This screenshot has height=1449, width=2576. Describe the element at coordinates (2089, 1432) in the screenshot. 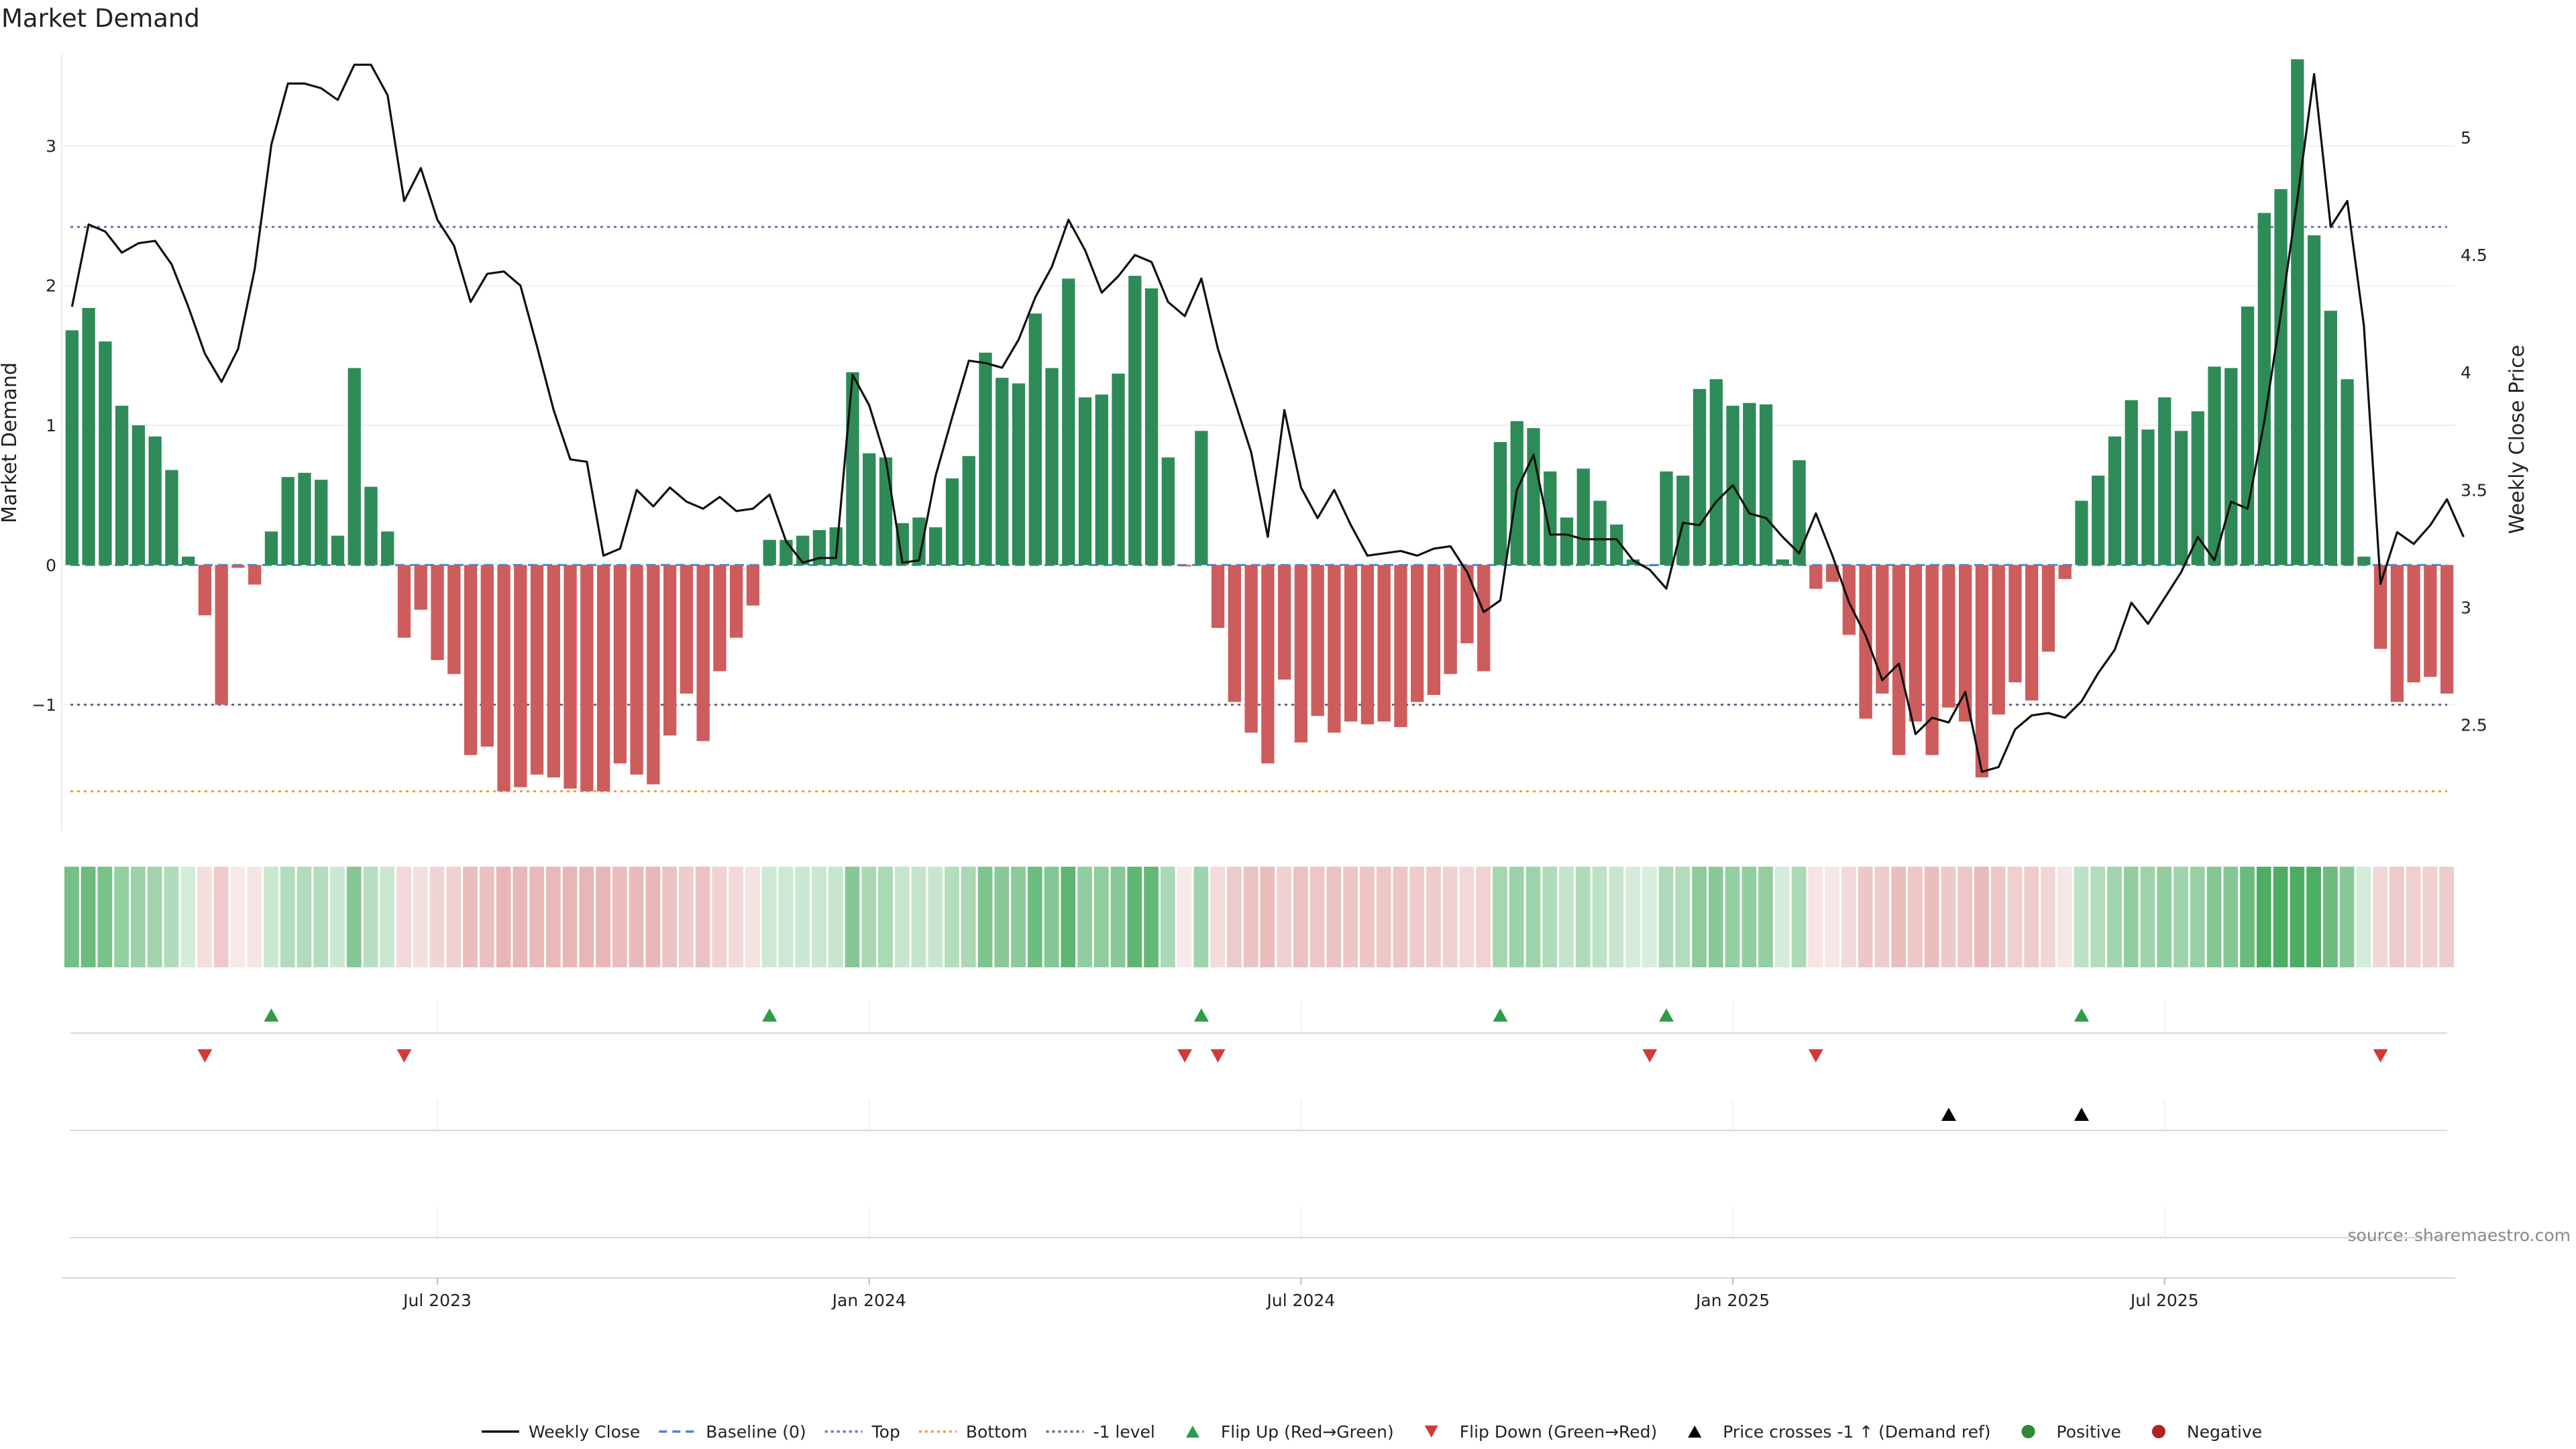

I see `legend-label: Positive` at that location.